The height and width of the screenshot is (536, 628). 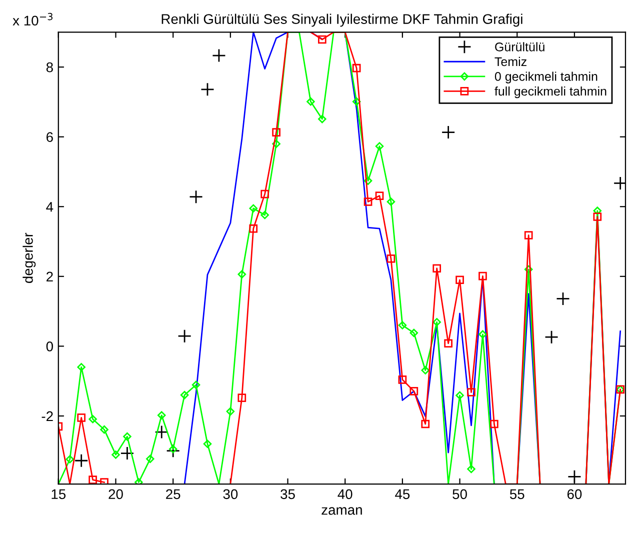 I want to click on y-tick-label: 8, so click(x=49, y=67).